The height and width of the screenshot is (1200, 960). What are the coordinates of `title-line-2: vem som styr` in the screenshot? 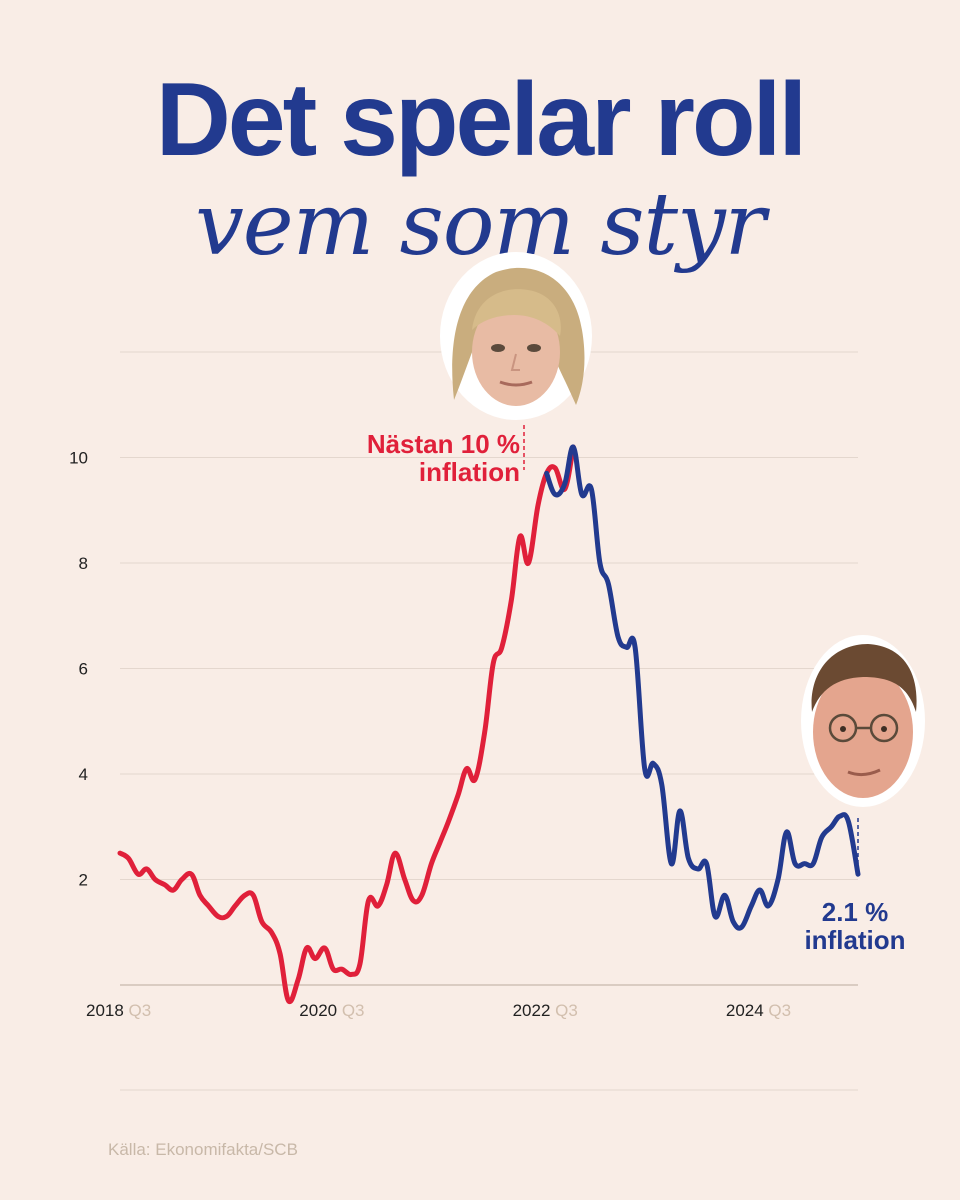 It's located at (480, 225).